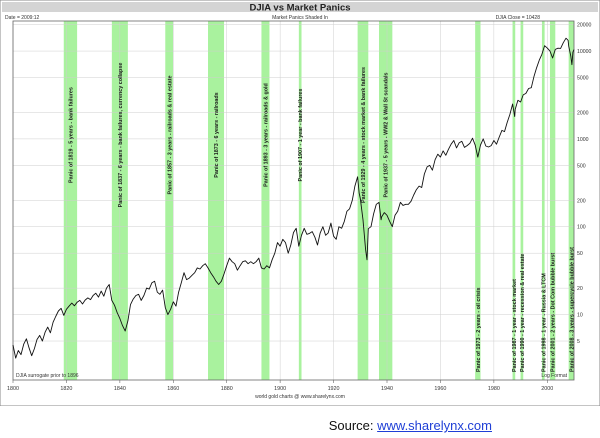 This screenshot has height=438, width=600. What do you see at coordinates (280, 389) in the screenshot?
I see `x-tick-label: 1900` at bounding box center [280, 389].